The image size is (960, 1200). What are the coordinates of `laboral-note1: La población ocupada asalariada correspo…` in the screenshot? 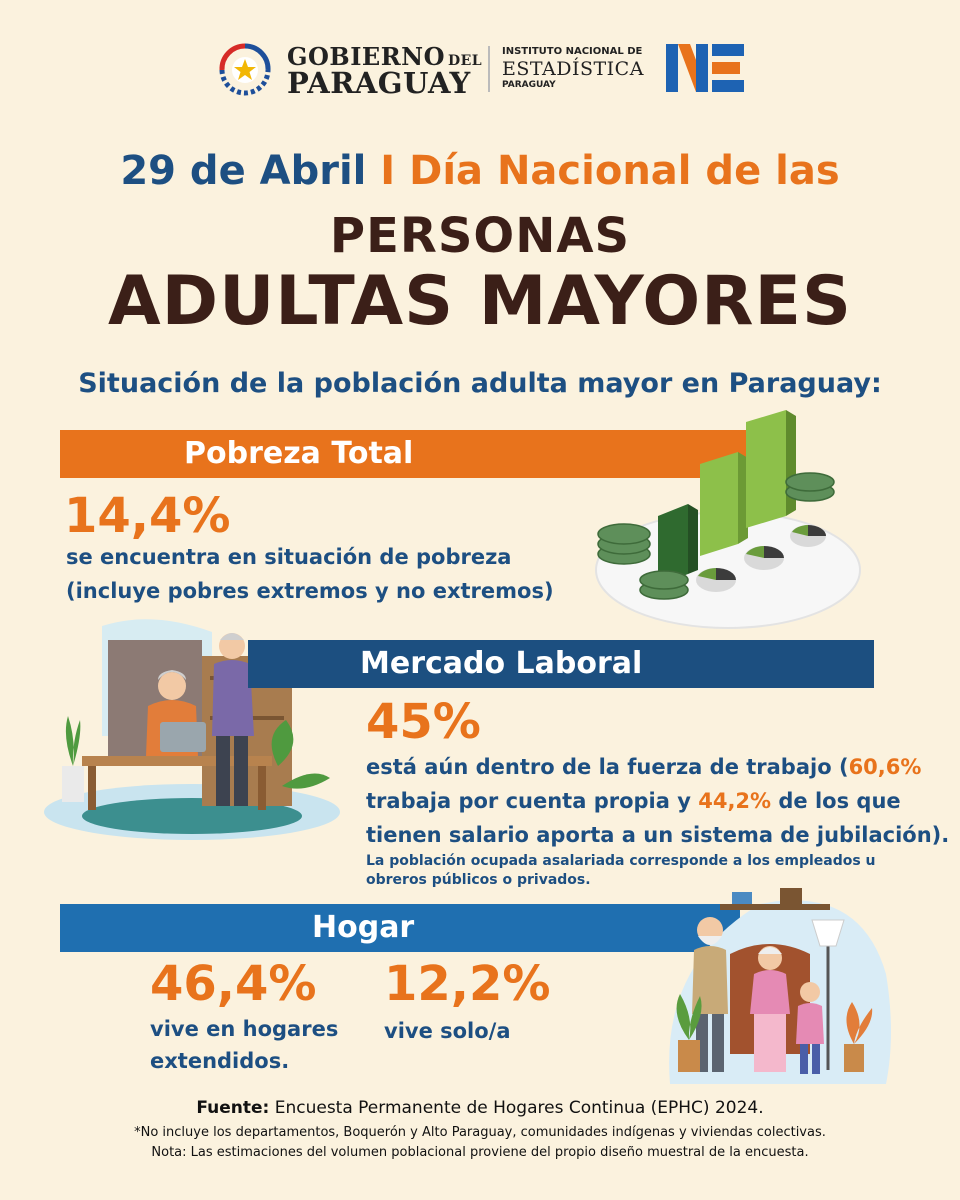 It's located at (621, 861).